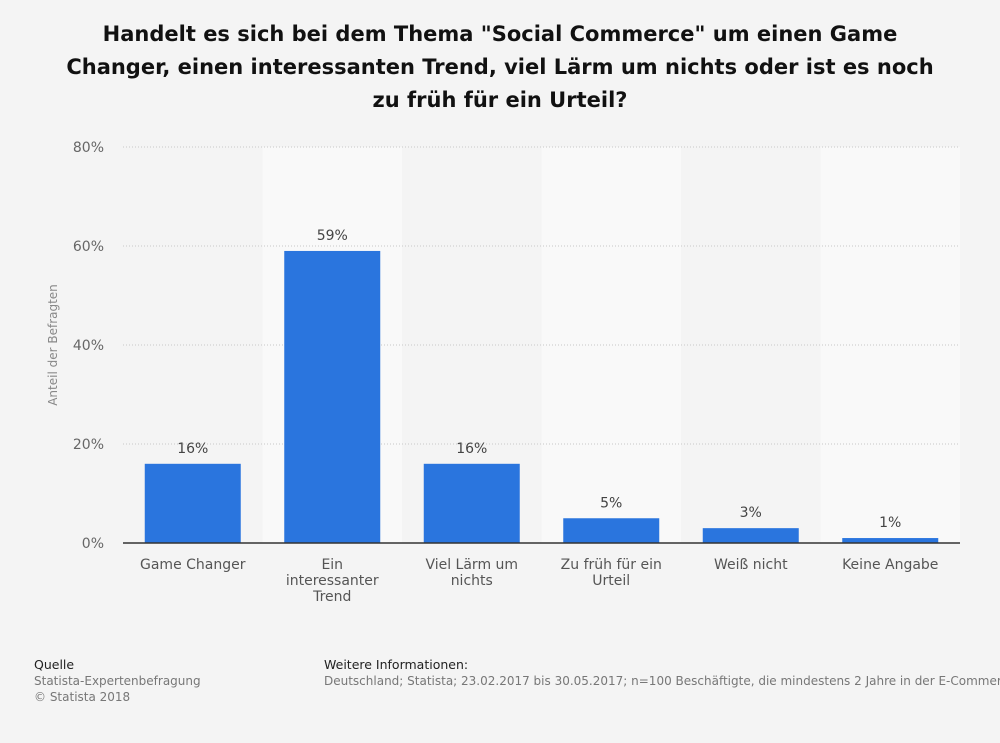  I want to click on x-tick-label: interessanter, so click(332, 581).